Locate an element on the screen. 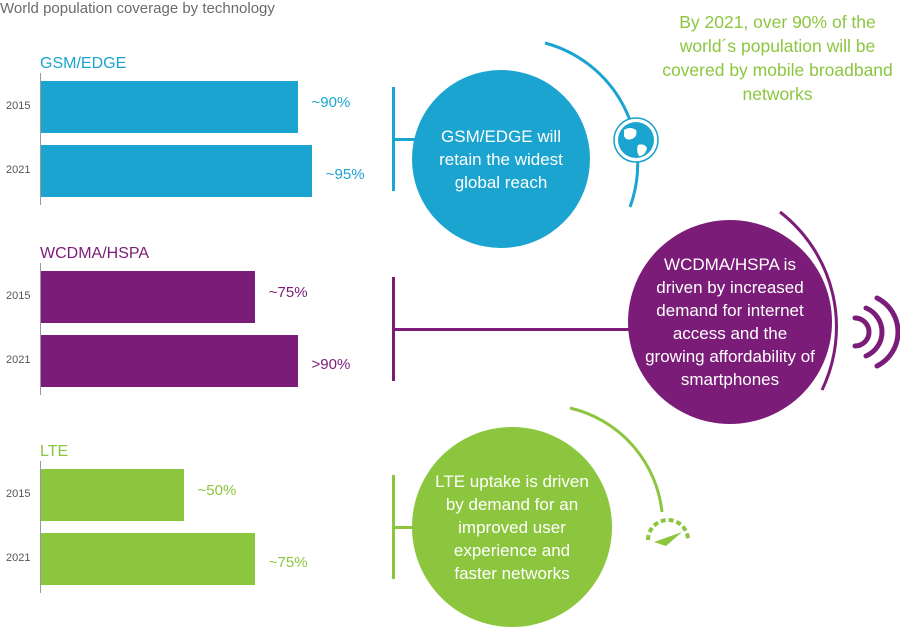 Image resolution: width=900 pixels, height=642 pixels. bar-wcdma-2021 is located at coordinates (169, 361).